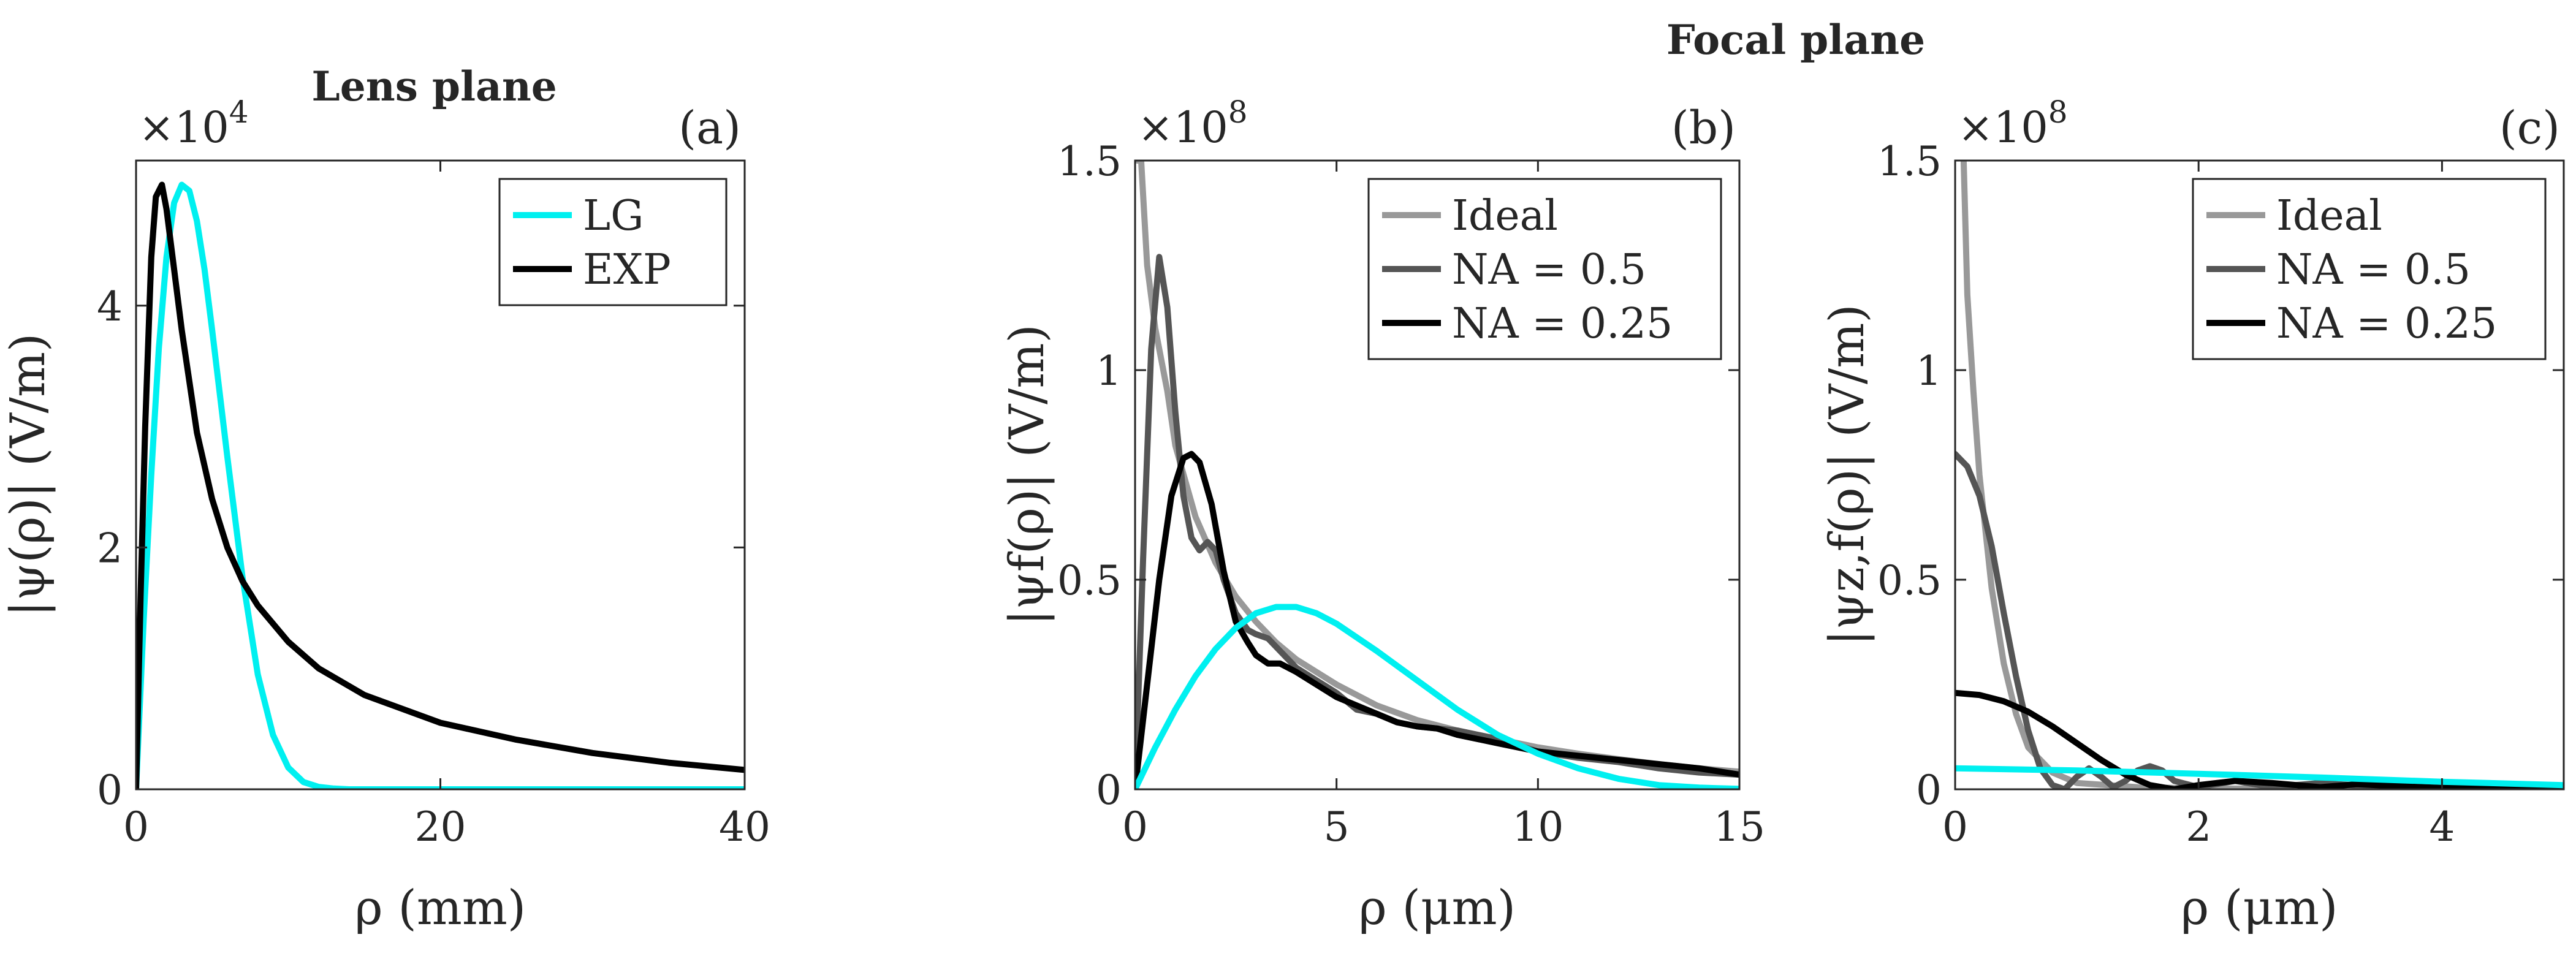 The width and height of the screenshot is (2576, 967). Describe the element at coordinates (239, 112) in the screenshot. I see `axis-multiplier-exponent: 4` at that location.